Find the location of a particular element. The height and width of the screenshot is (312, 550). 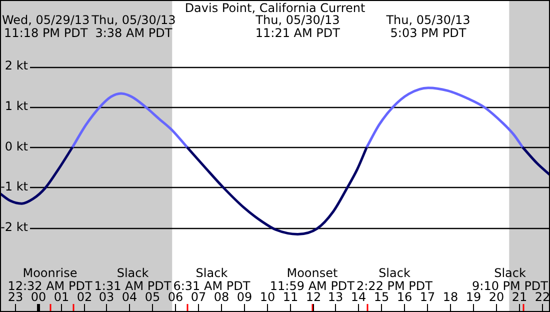

x-tick-label: 16 is located at coordinates (404, 297).